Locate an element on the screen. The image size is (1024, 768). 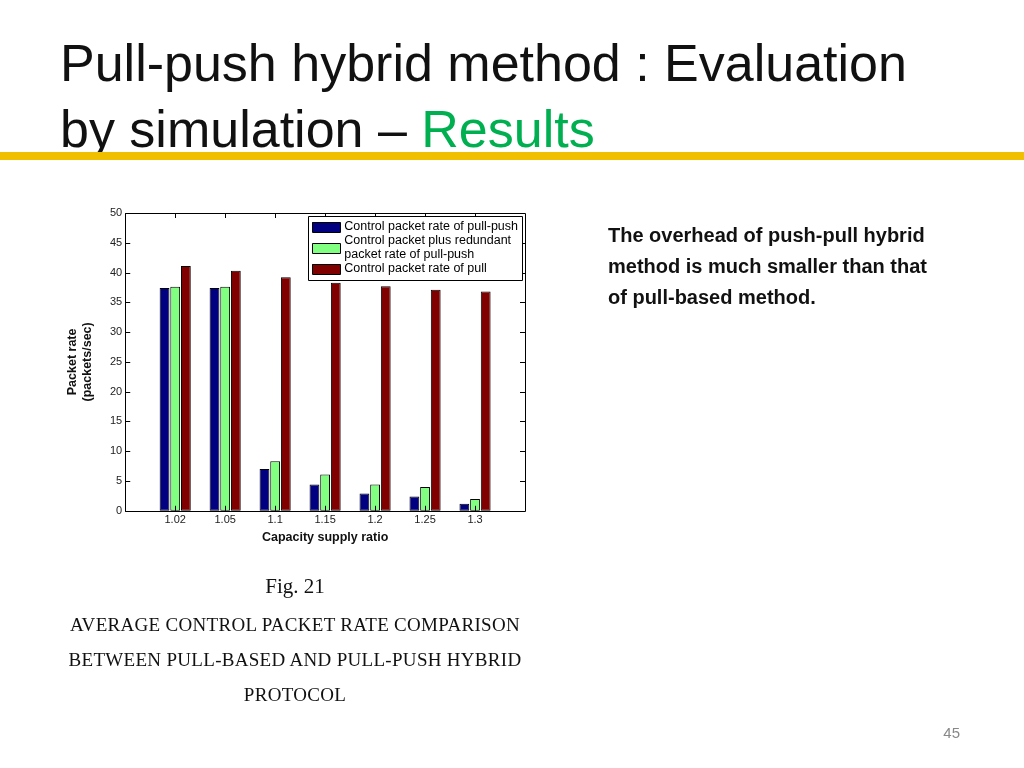
x-tick-label: 1.2 is located at coordinates (375, 519).